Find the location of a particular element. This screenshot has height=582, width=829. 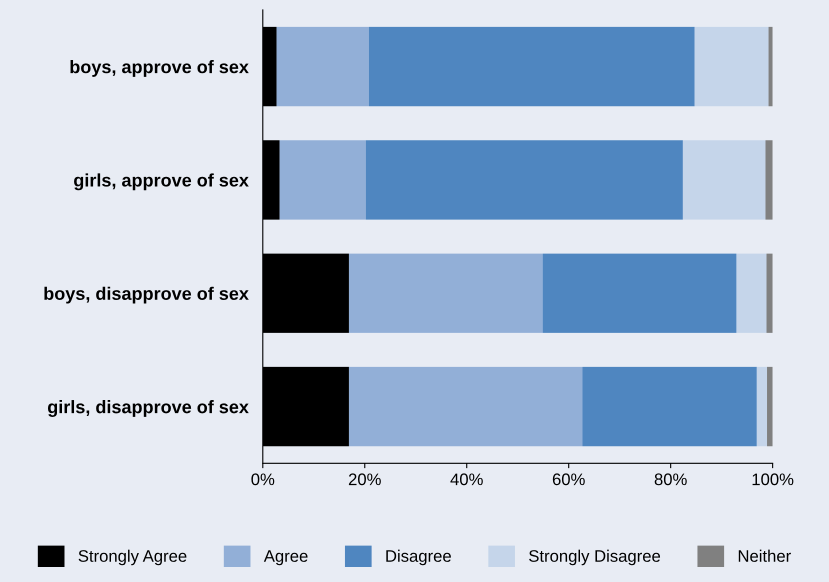

x-tick-label: 80% is located at coordinates (670, 479).